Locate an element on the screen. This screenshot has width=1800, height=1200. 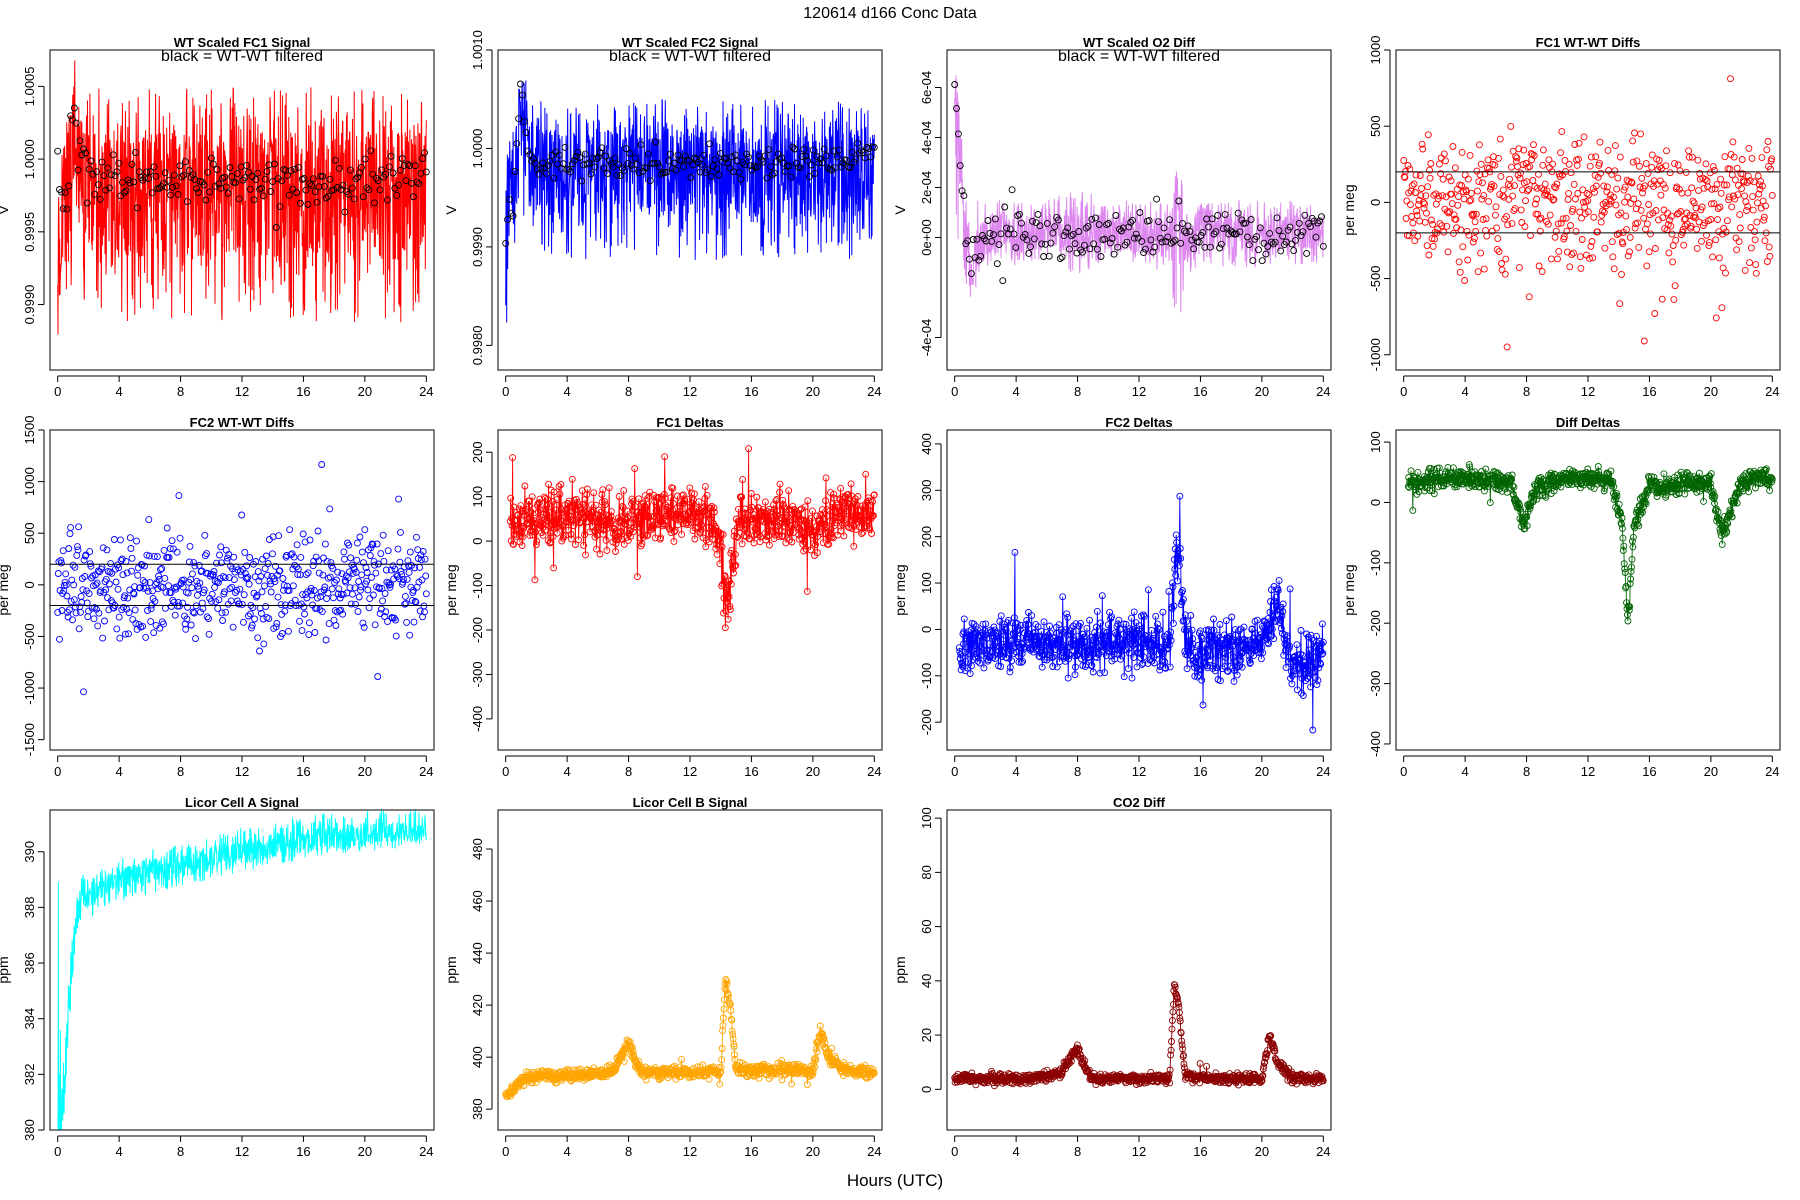
x-tick-label: 24 is located at coordinates (1323, 391).